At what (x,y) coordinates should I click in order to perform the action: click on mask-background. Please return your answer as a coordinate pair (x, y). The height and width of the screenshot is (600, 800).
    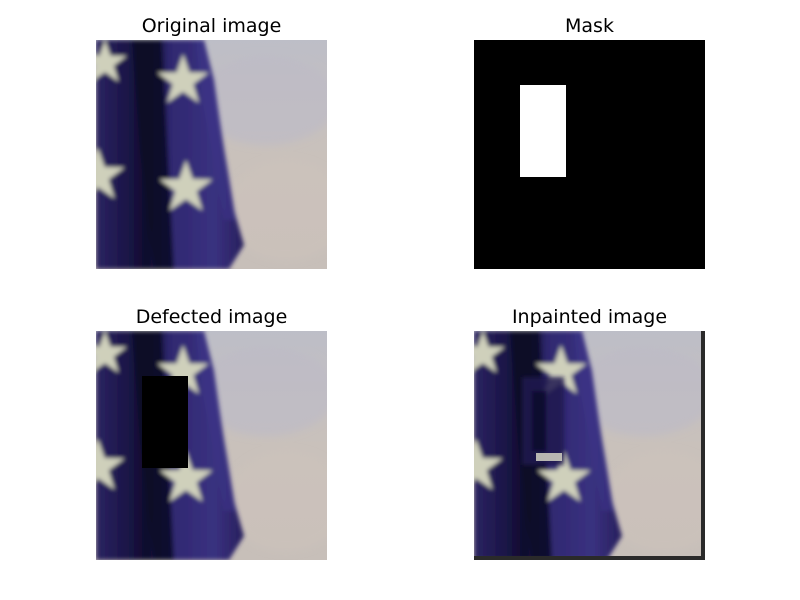
    Looking at the image, I should click on (589, 154).